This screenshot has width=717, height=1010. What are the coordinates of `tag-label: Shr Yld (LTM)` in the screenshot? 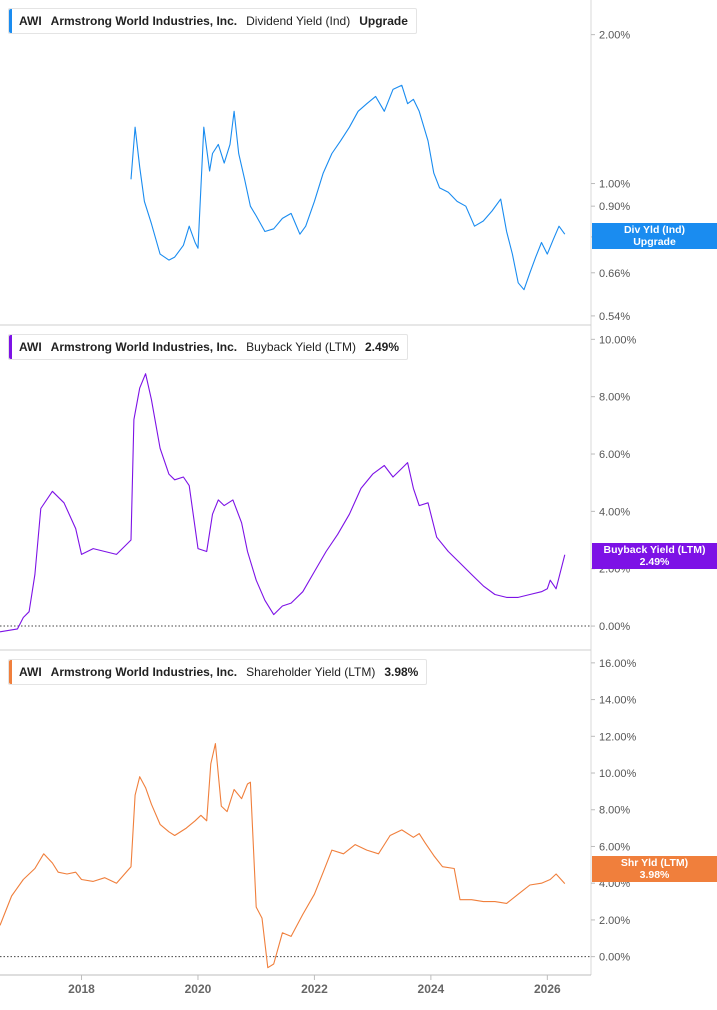 It's located at (654, 863).